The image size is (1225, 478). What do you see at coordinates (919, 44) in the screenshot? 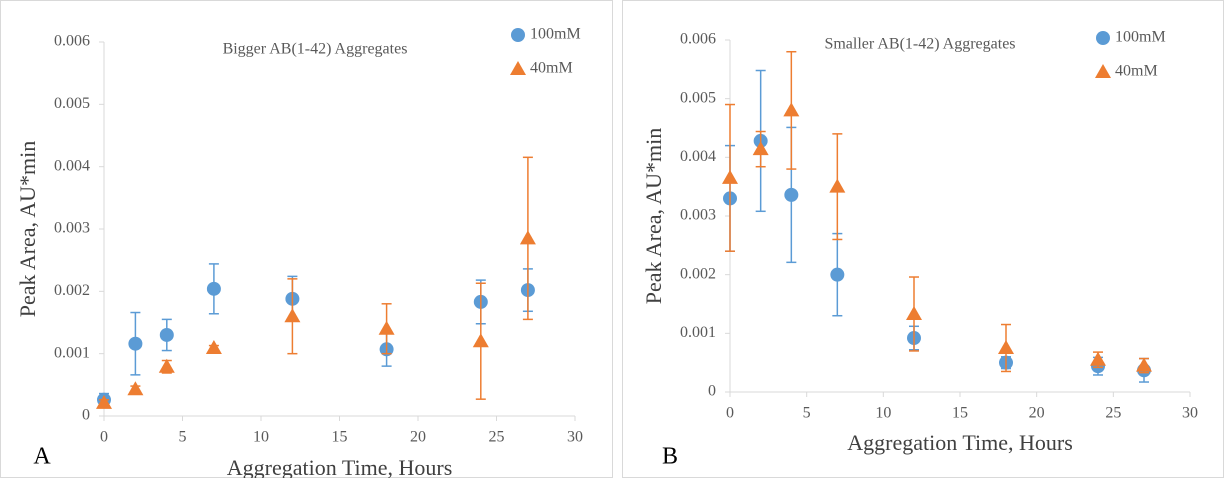
I see `chart-title: Smaller AB(1-42) Aggregates` at bounding box center [919, 44].